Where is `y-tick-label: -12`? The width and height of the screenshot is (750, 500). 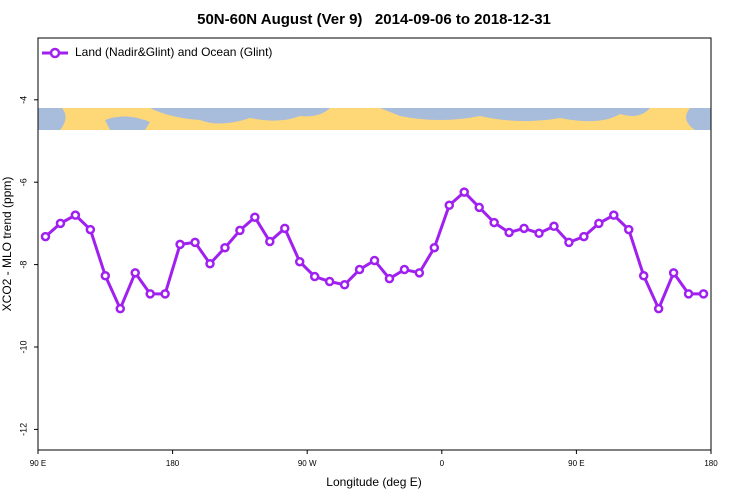 y-tick-label: -12 is located at coordinates (23, 429).